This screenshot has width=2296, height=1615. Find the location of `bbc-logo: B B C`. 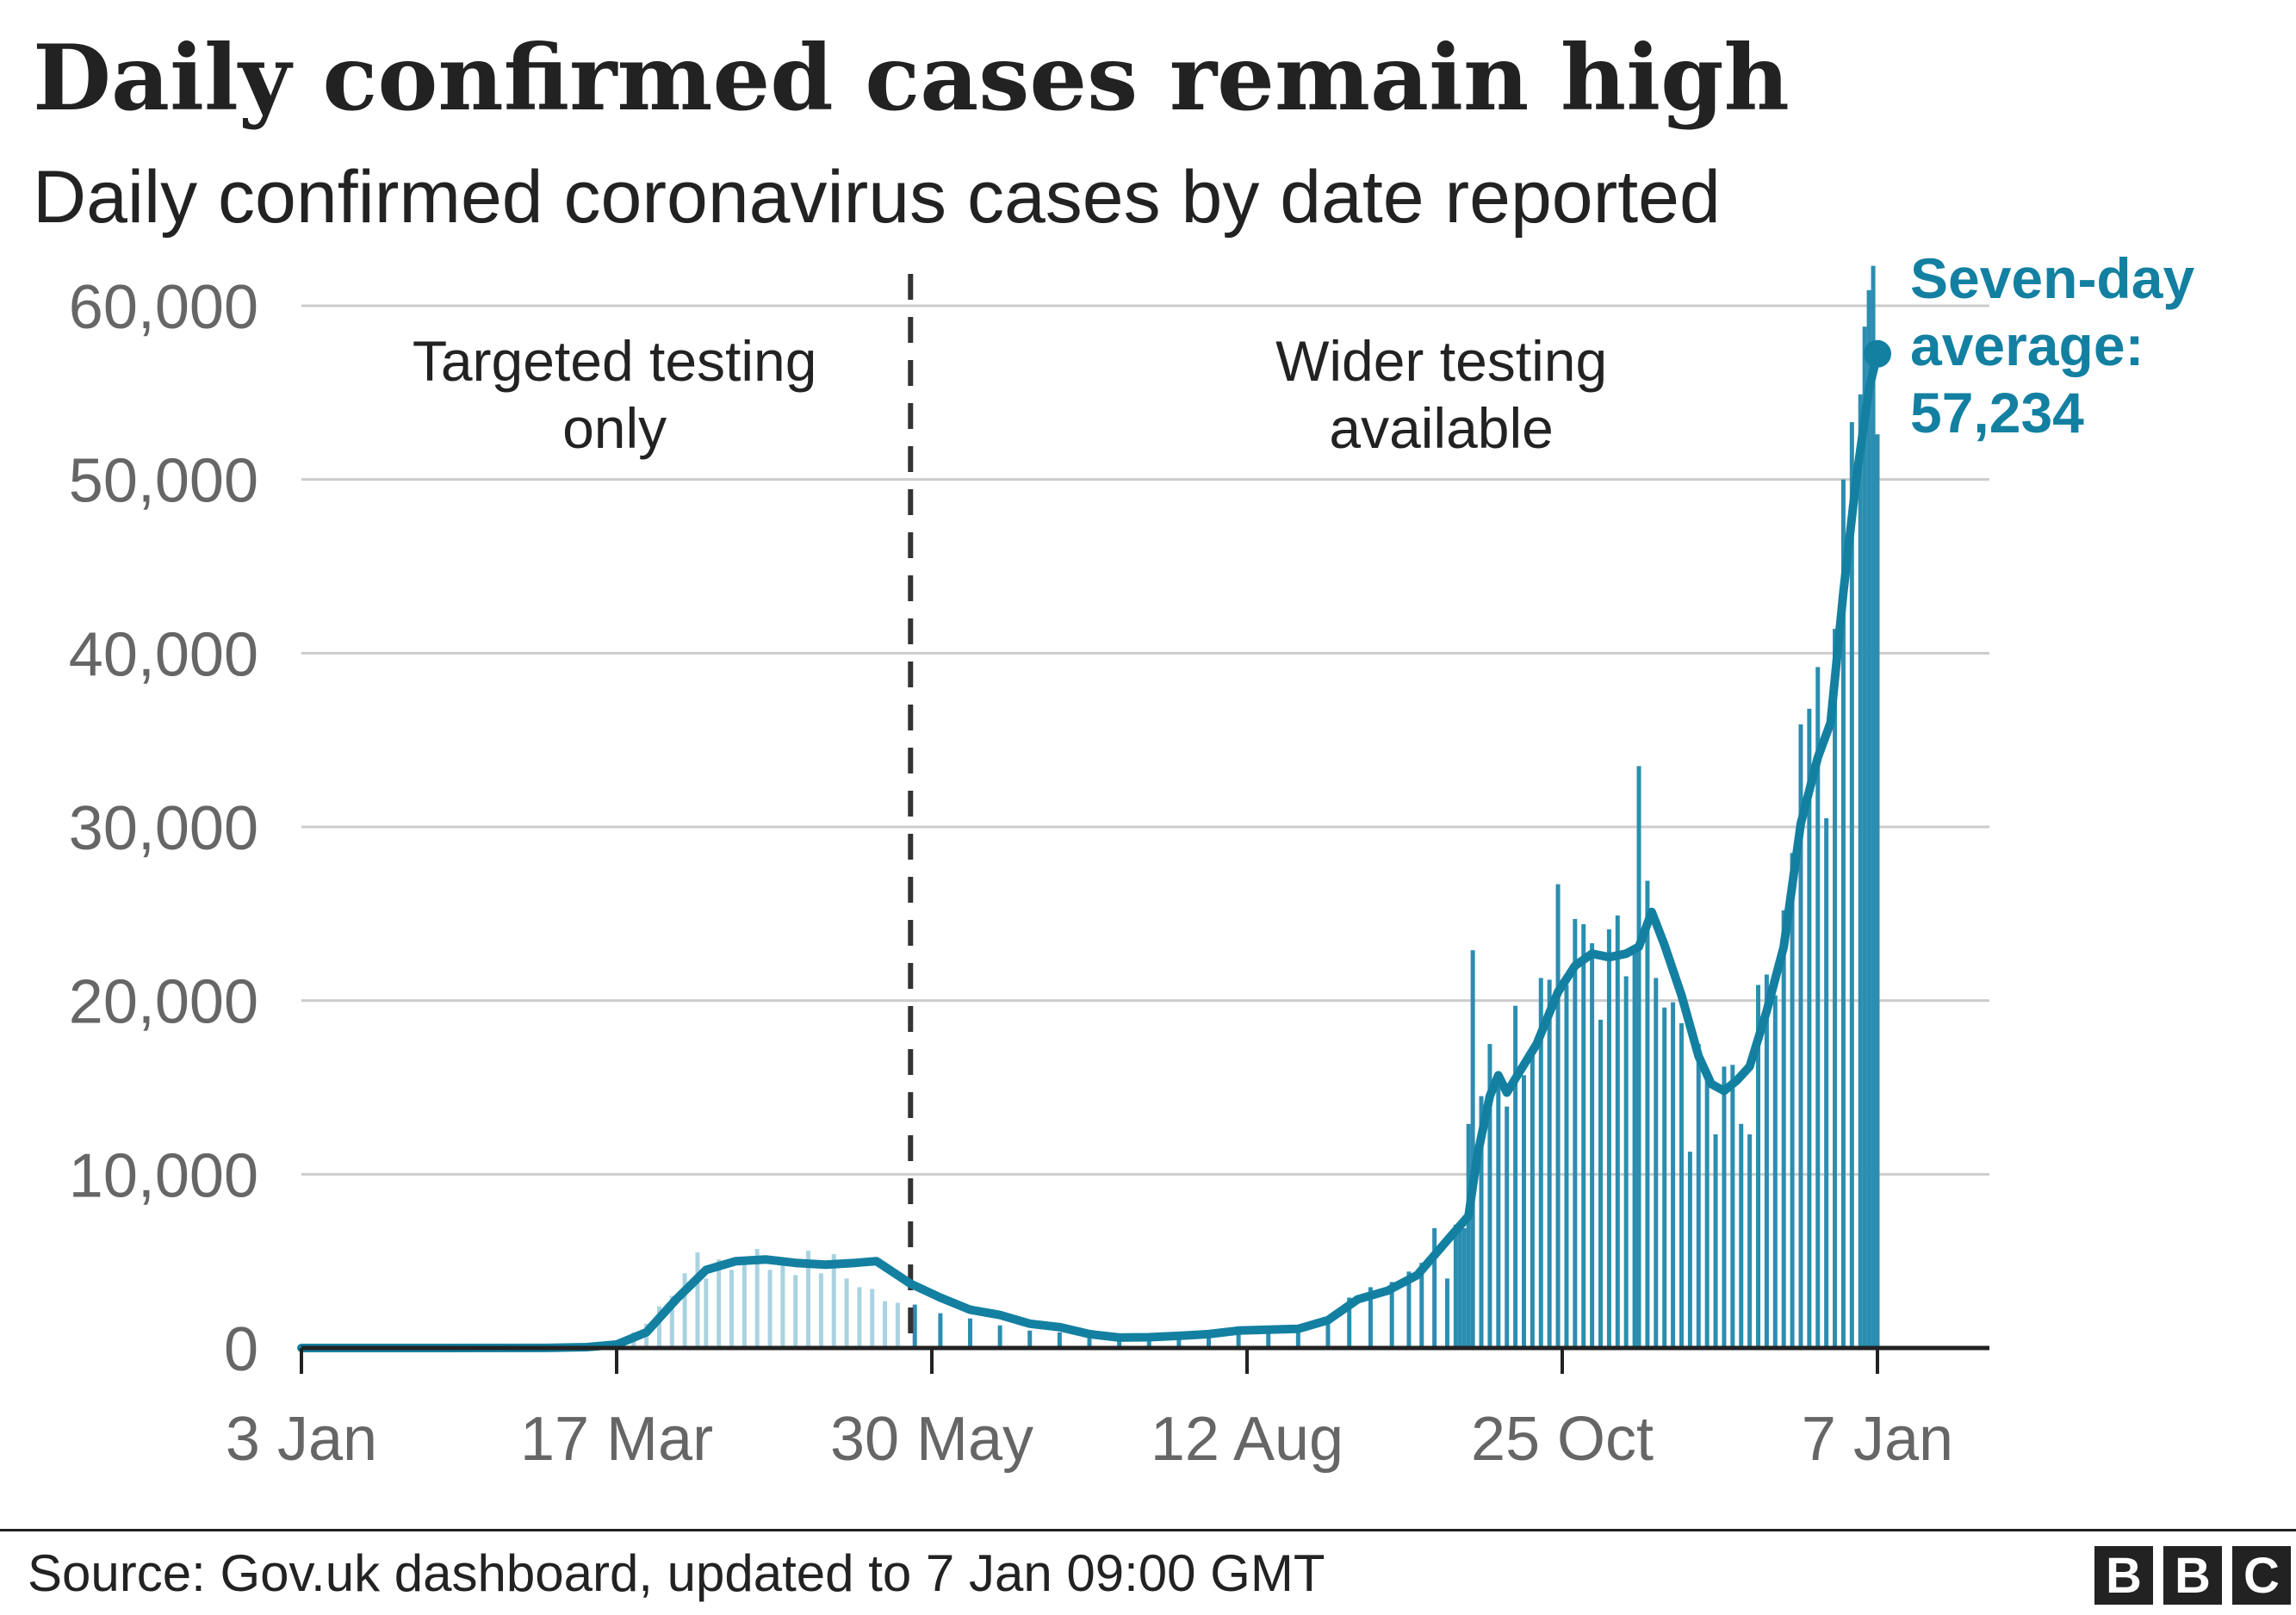

bbc-logo: B B C is located at coordinates (2192, 1575).